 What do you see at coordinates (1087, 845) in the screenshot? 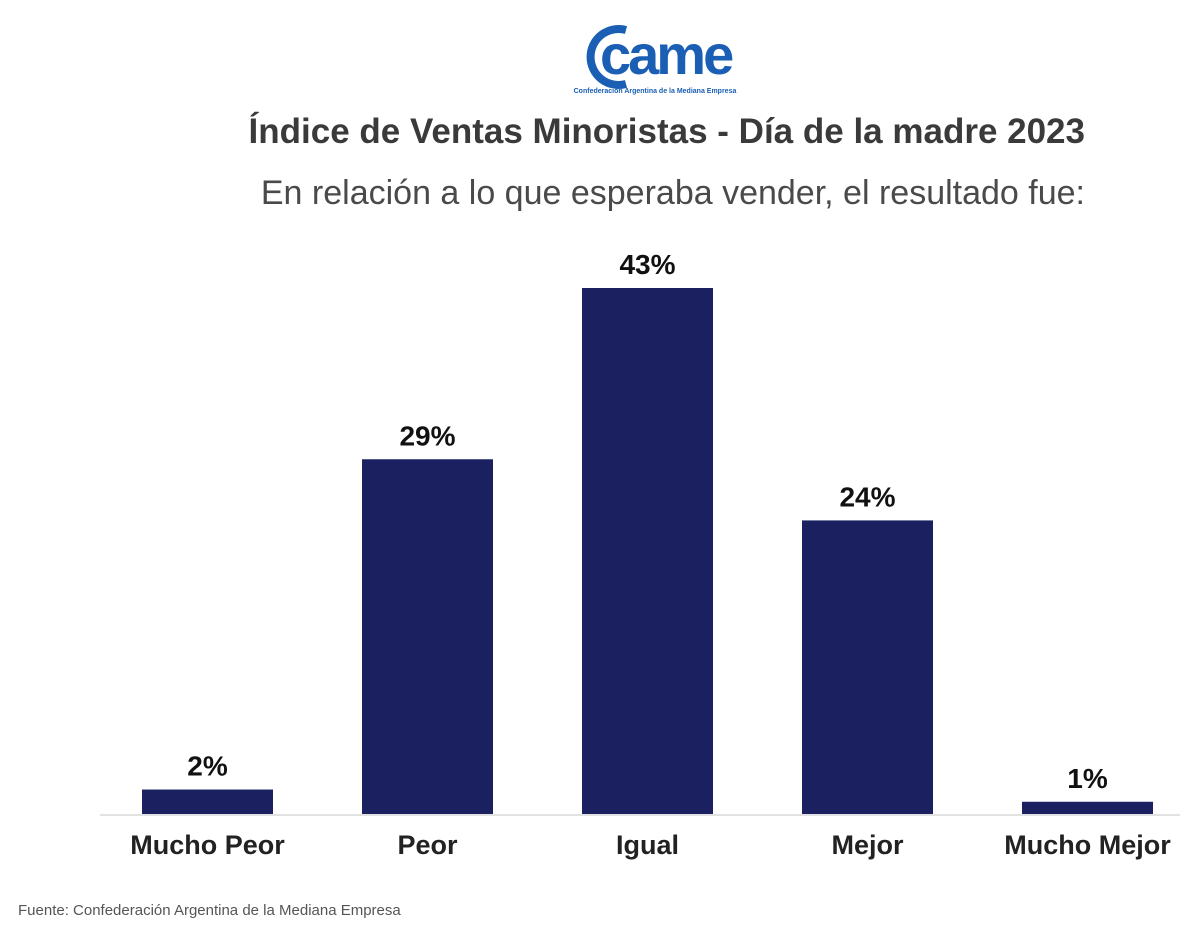
I see `category-label-4: Mucho Mejor` at bounding box center [1087, 845].